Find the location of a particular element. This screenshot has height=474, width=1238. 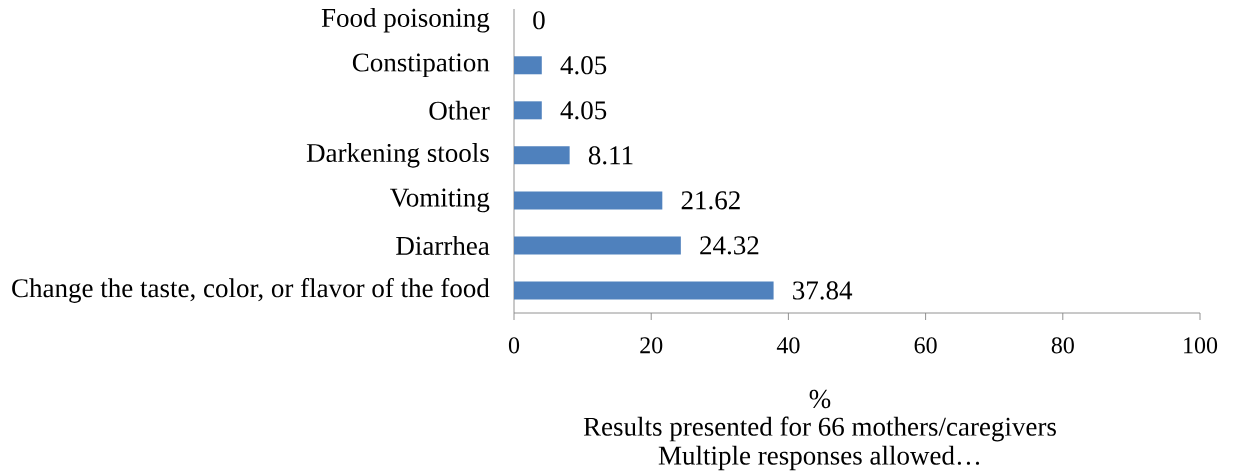

y-tick-label: Change the taste, color, or flavor of the food is located at coordinates (251, 290).